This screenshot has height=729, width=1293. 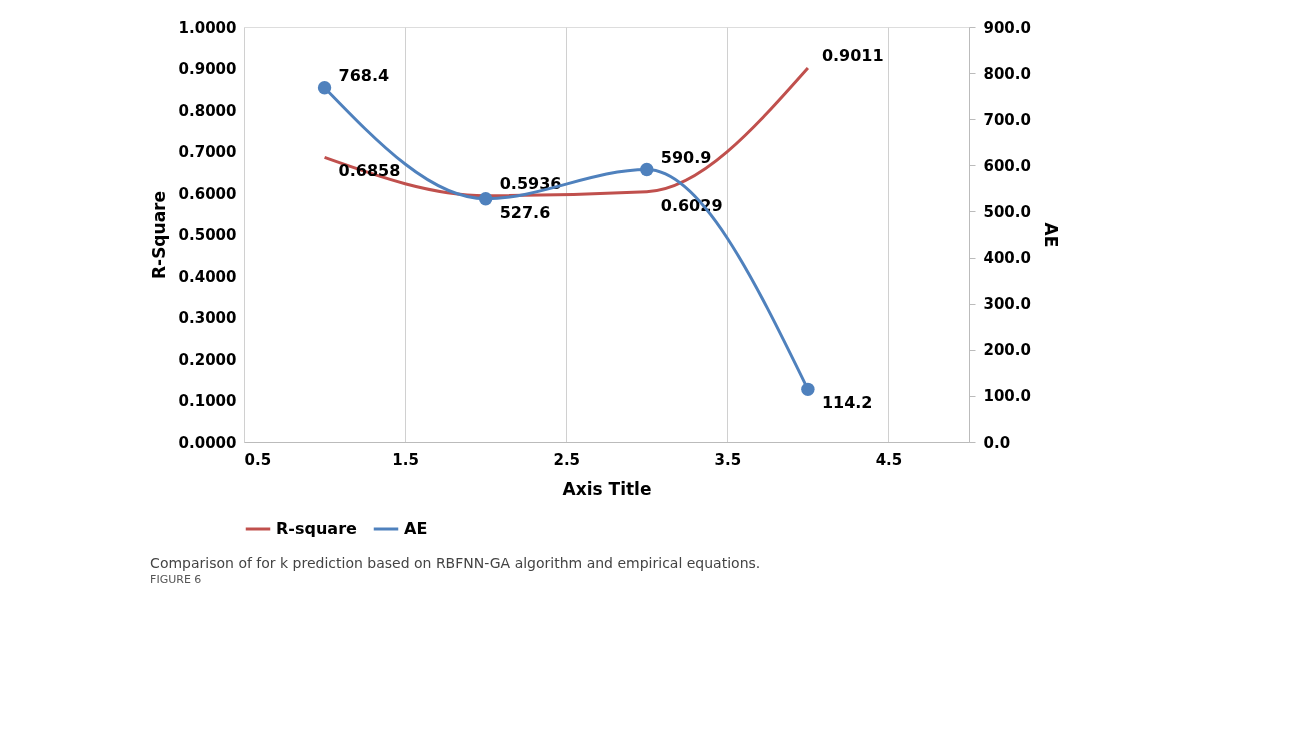 I want to click on y-tick-label: 0.8000, so click(x=207, y=110).